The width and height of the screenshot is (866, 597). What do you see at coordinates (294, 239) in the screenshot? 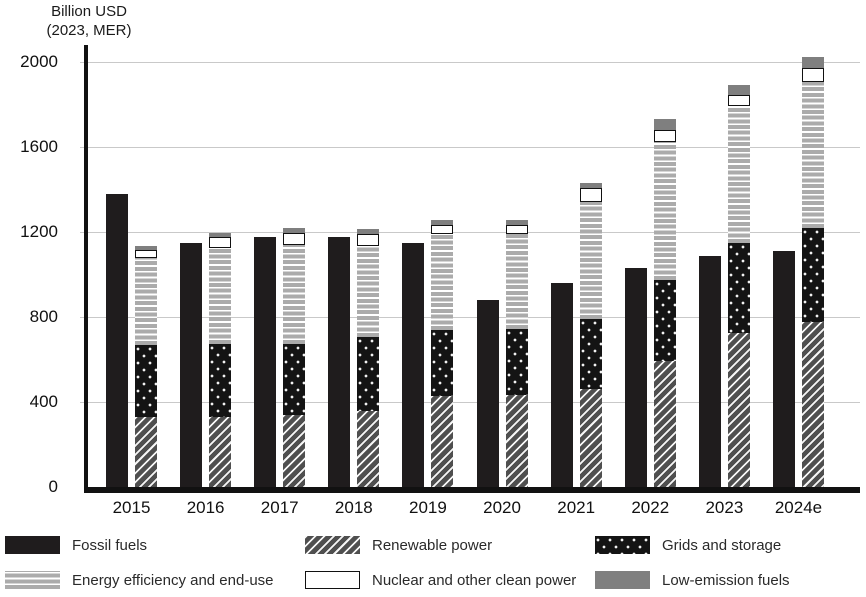
I see `segment-nuclear-2017` at bounding box center [294, 239].